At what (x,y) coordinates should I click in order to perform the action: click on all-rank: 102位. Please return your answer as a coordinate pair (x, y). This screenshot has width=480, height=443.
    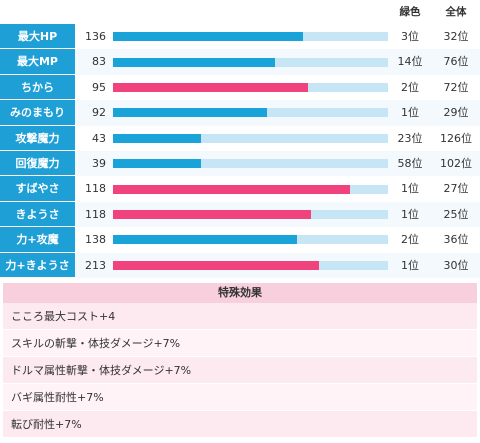
    Looking at the image, I should click on (456, 163).